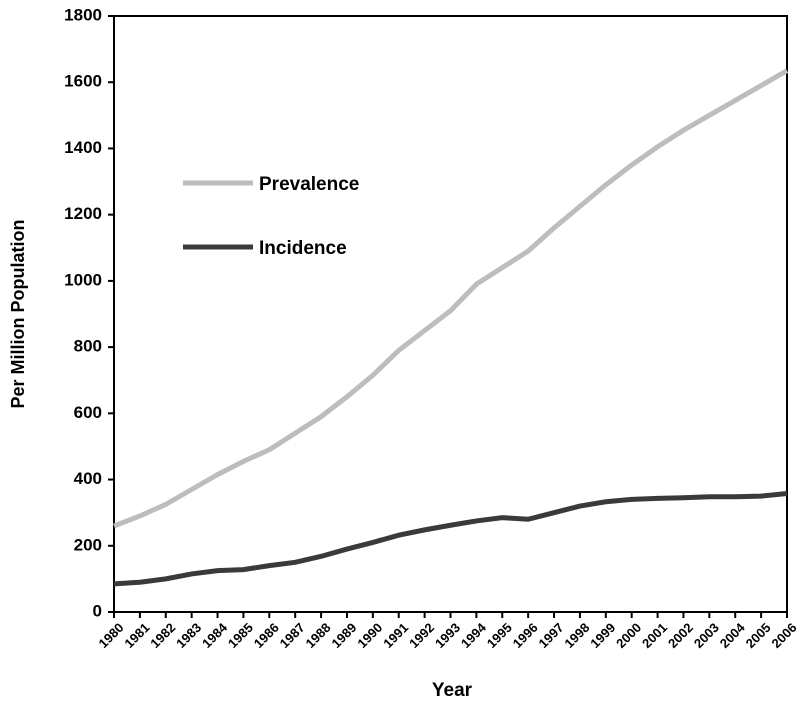 Image resolution: width=800 pixels, height=716 pixels. Describe the element at coordinates (83, 213) in the screenshot. I see `y-tick-label: 1200` at that location.